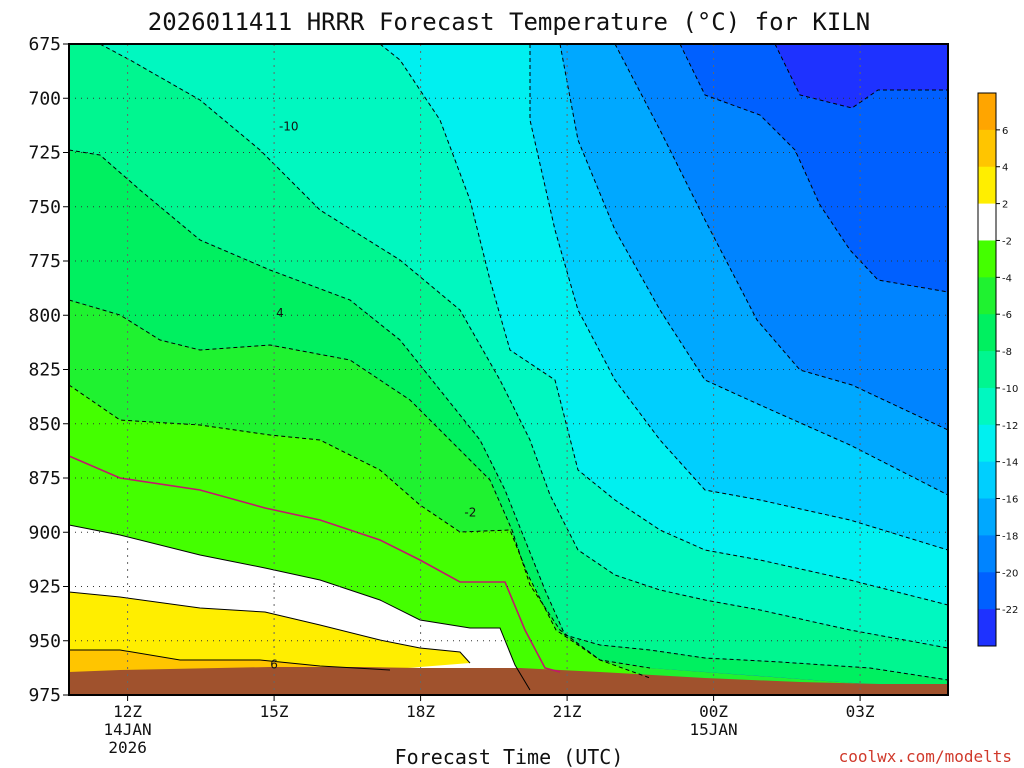  I want to click on colorbar-frame, so click(987, 369).